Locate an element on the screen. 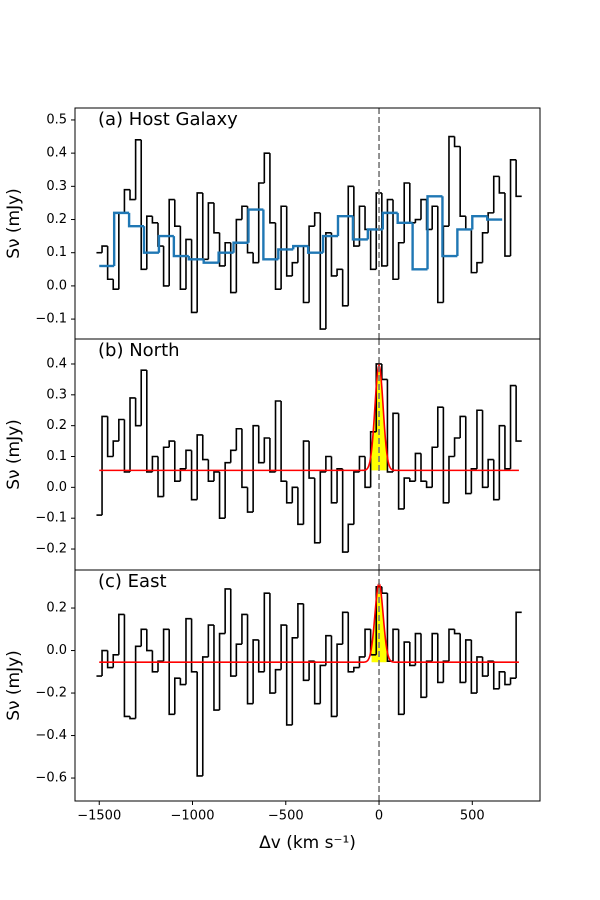 The width and height of the screenshot is (600, 900). panel-title: (b) North is located at coordinates (139, 350).